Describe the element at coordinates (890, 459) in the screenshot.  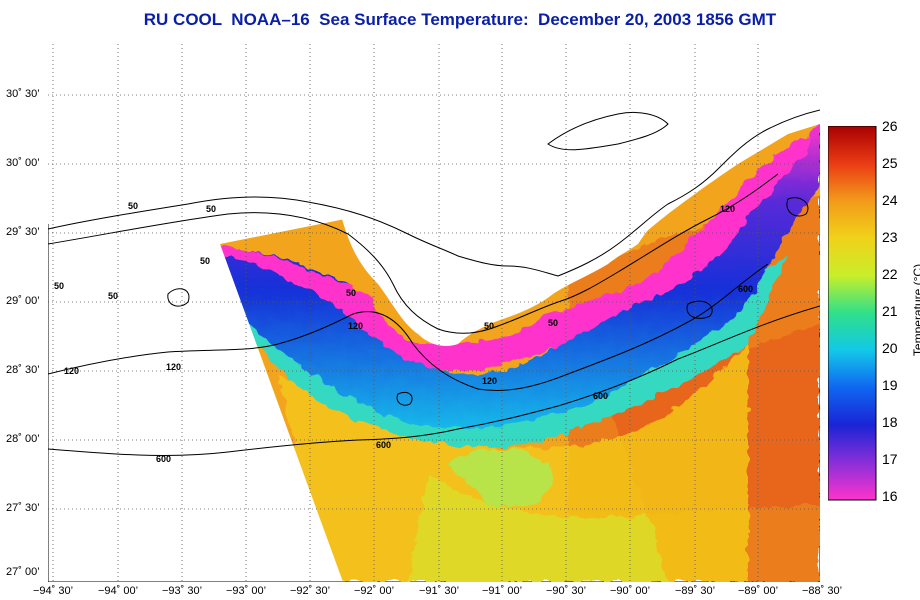
I see `colorbar-tick-label: 17` at that location.